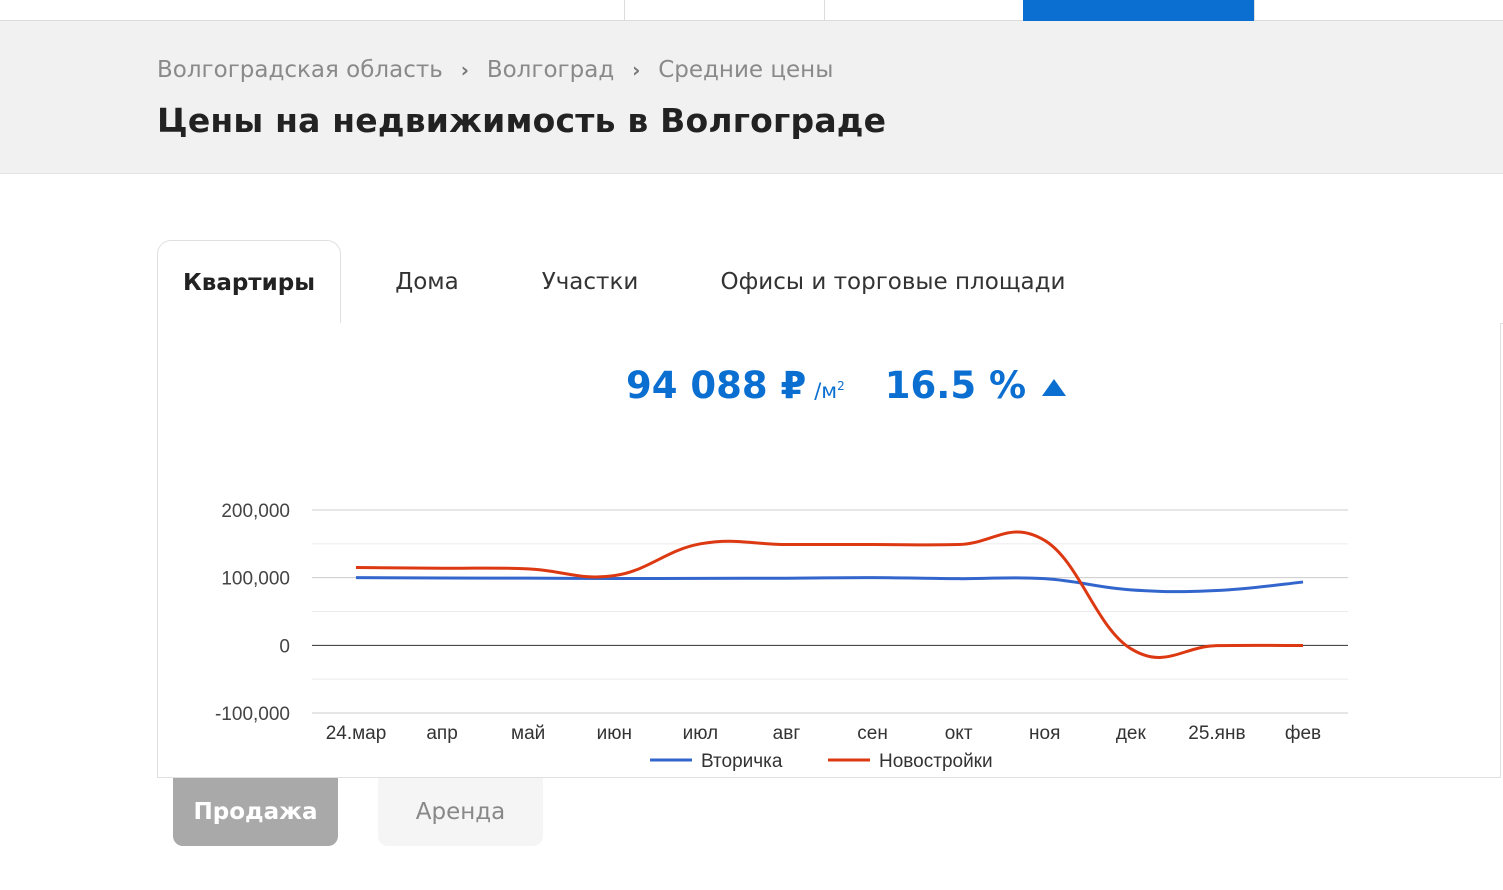  What do you see at coordinates (1303, 733) in the screenshot?
I see `x-tick-label: фев` at bounding box center [1303, 733].